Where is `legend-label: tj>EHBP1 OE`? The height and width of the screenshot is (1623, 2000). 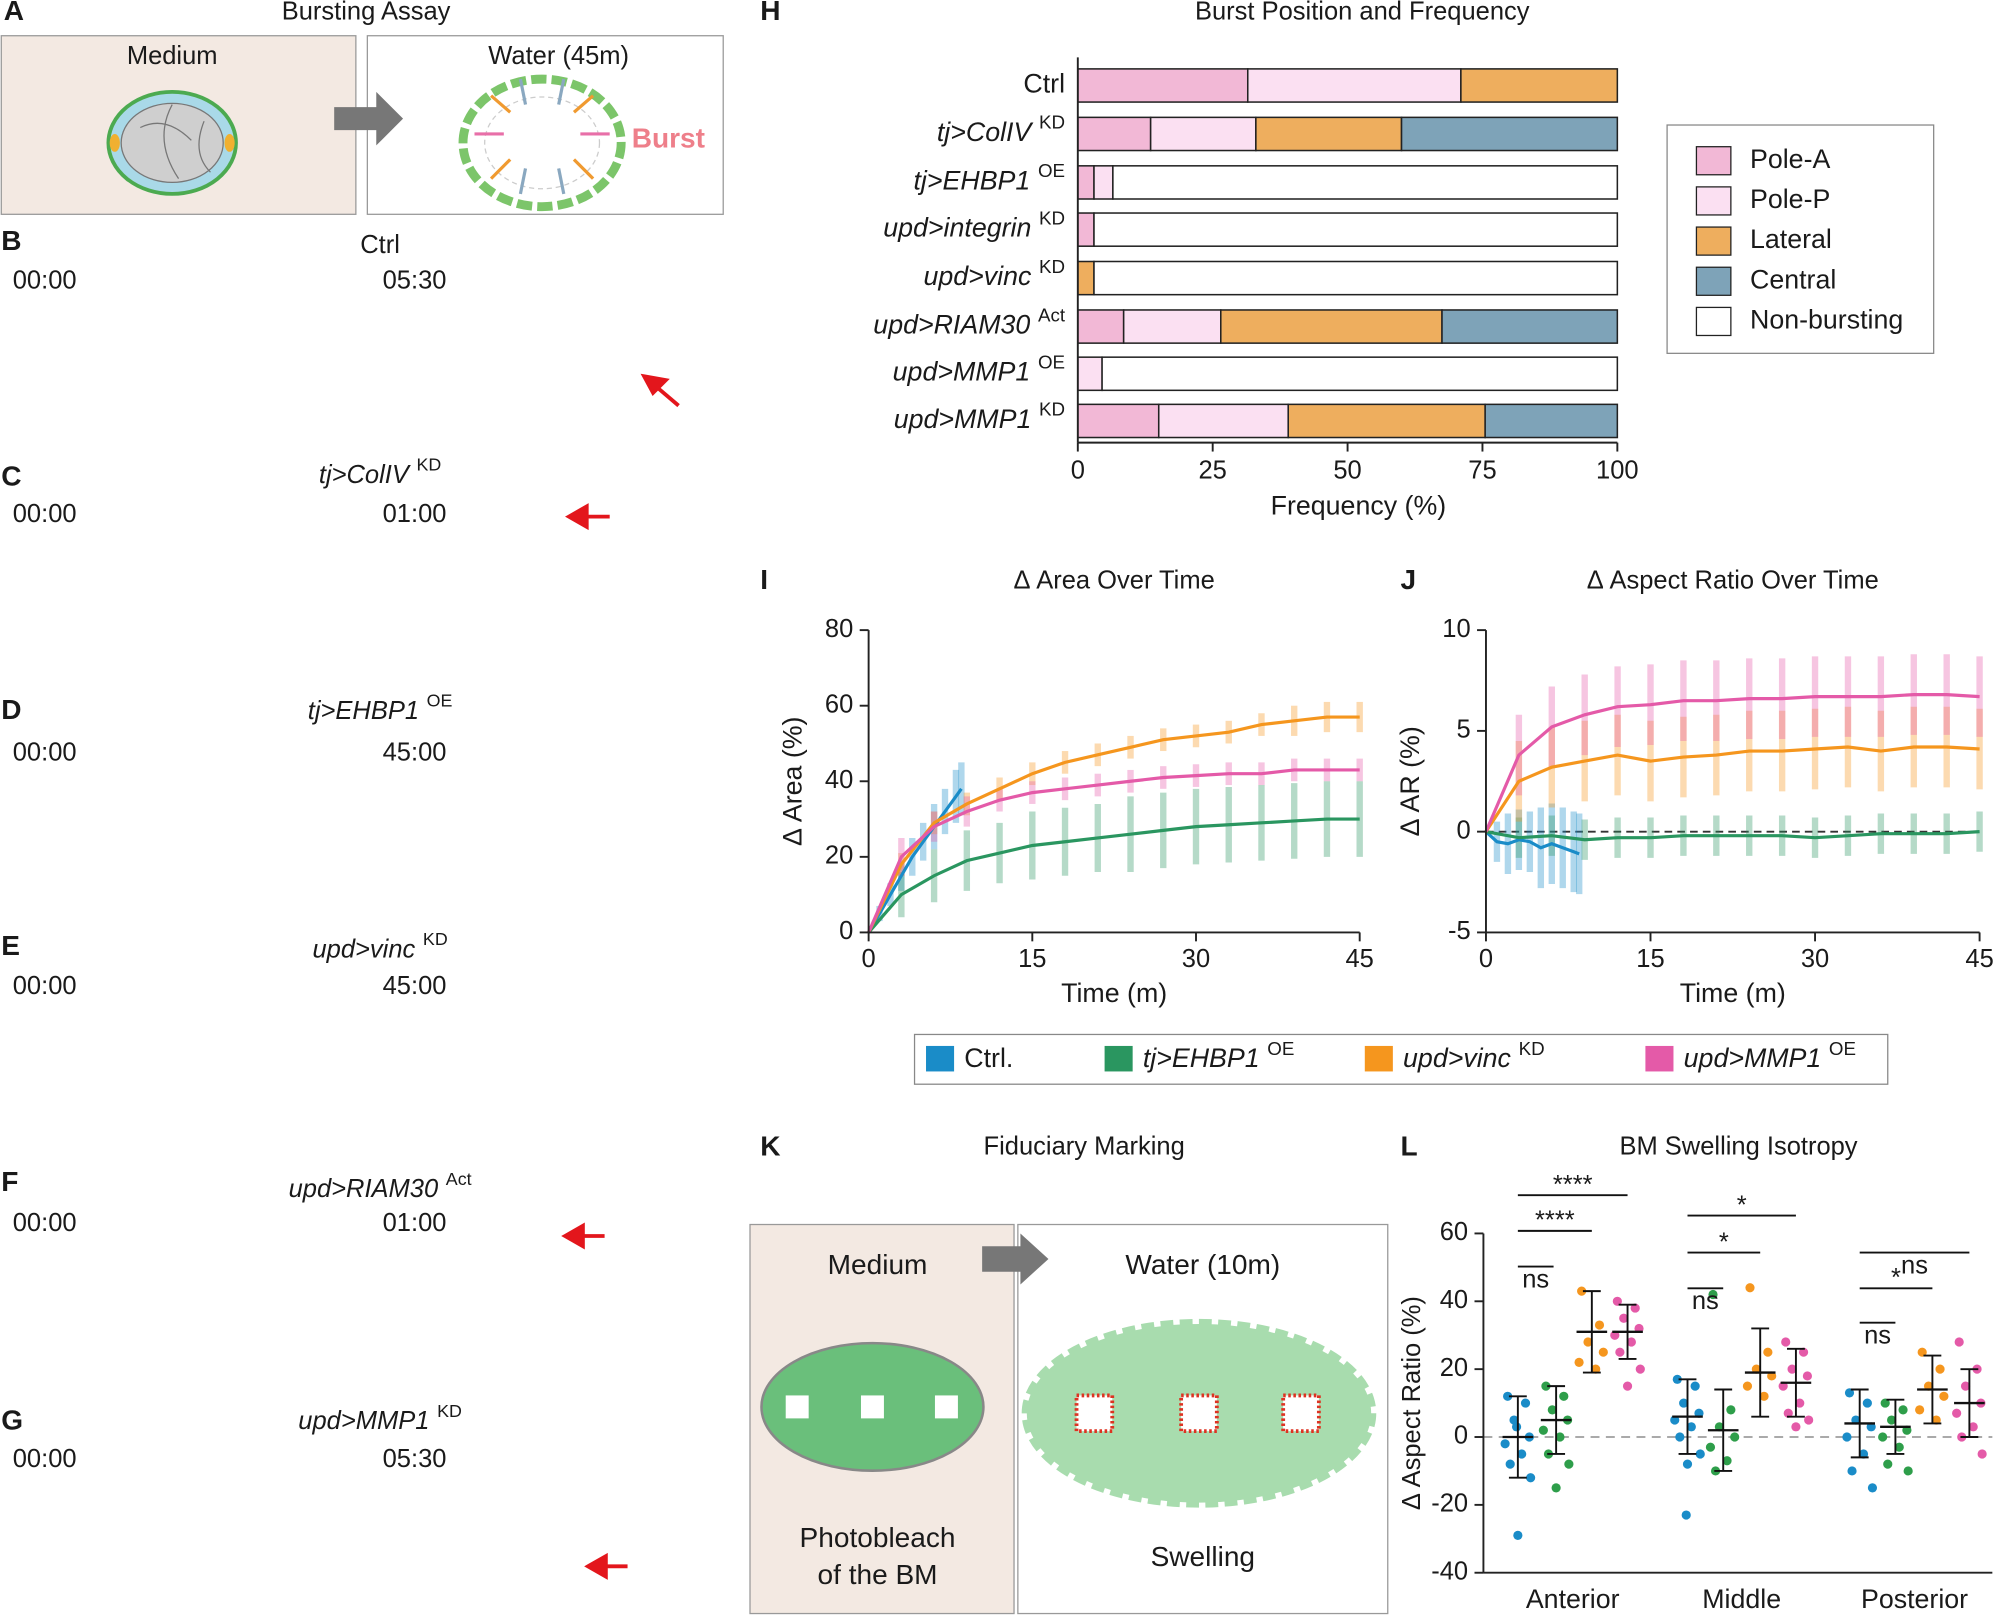 legend-label: tj>EHBP1 OE is located at coordinates (1219, 1055).